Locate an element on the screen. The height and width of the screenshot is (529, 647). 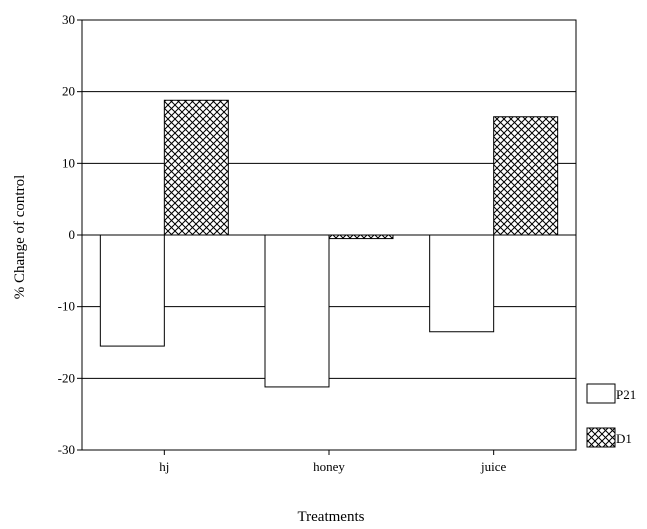
bar-p21-juice is located at coordinates (462, 283).